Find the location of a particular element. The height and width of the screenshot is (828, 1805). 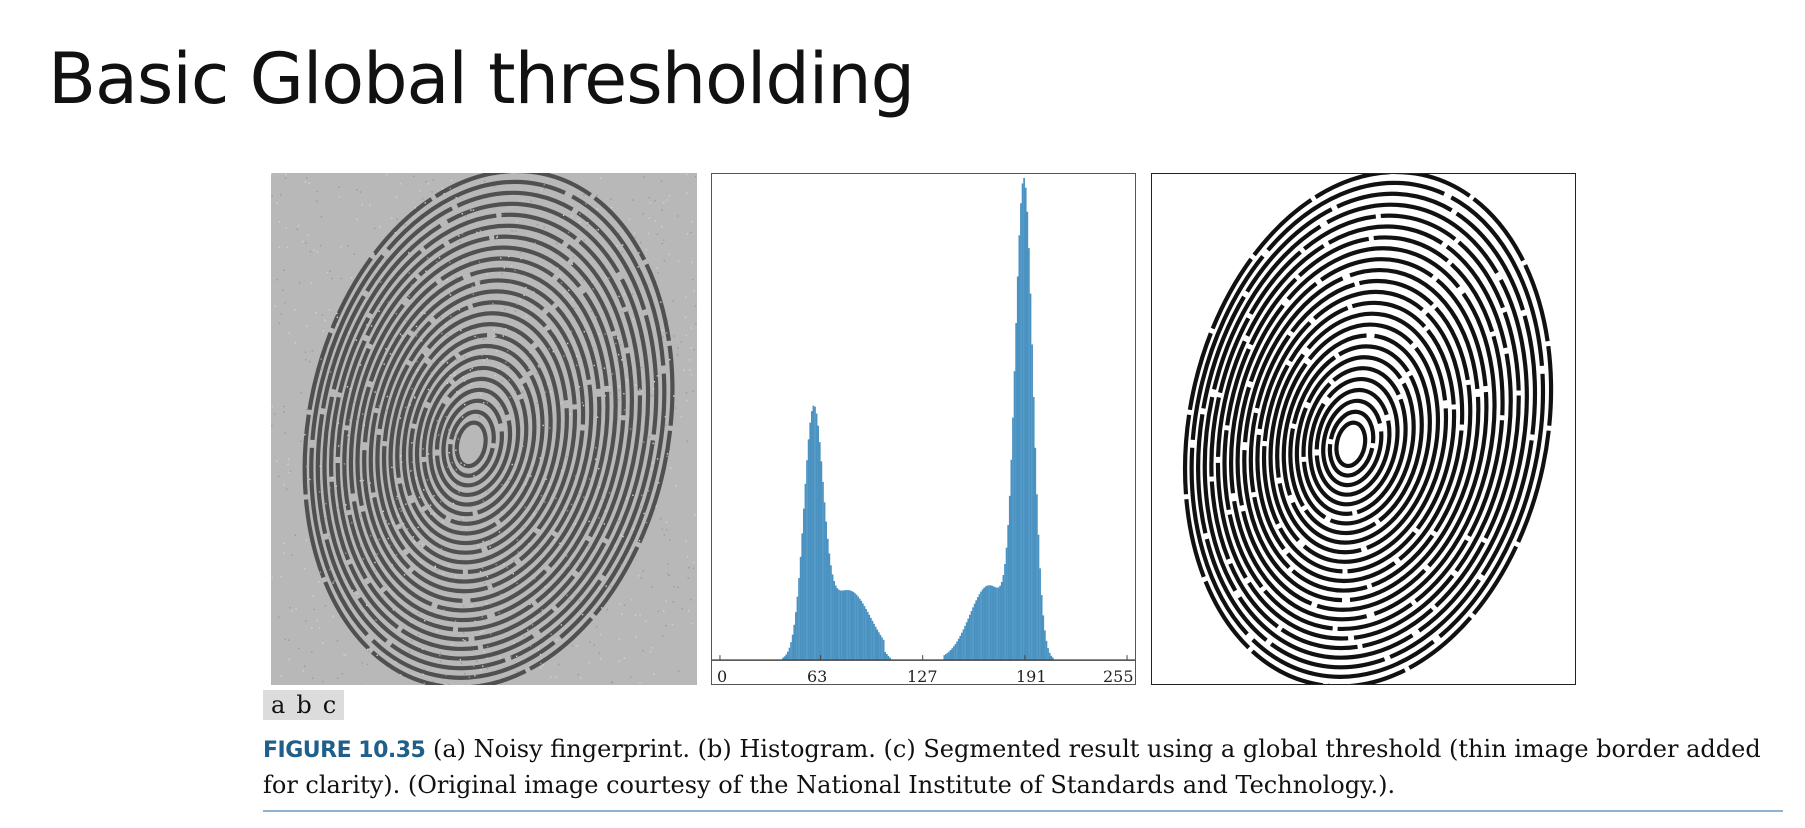

histogram-tick-labels: 0 63 127 191 255 is located at coordinates (923, 678).